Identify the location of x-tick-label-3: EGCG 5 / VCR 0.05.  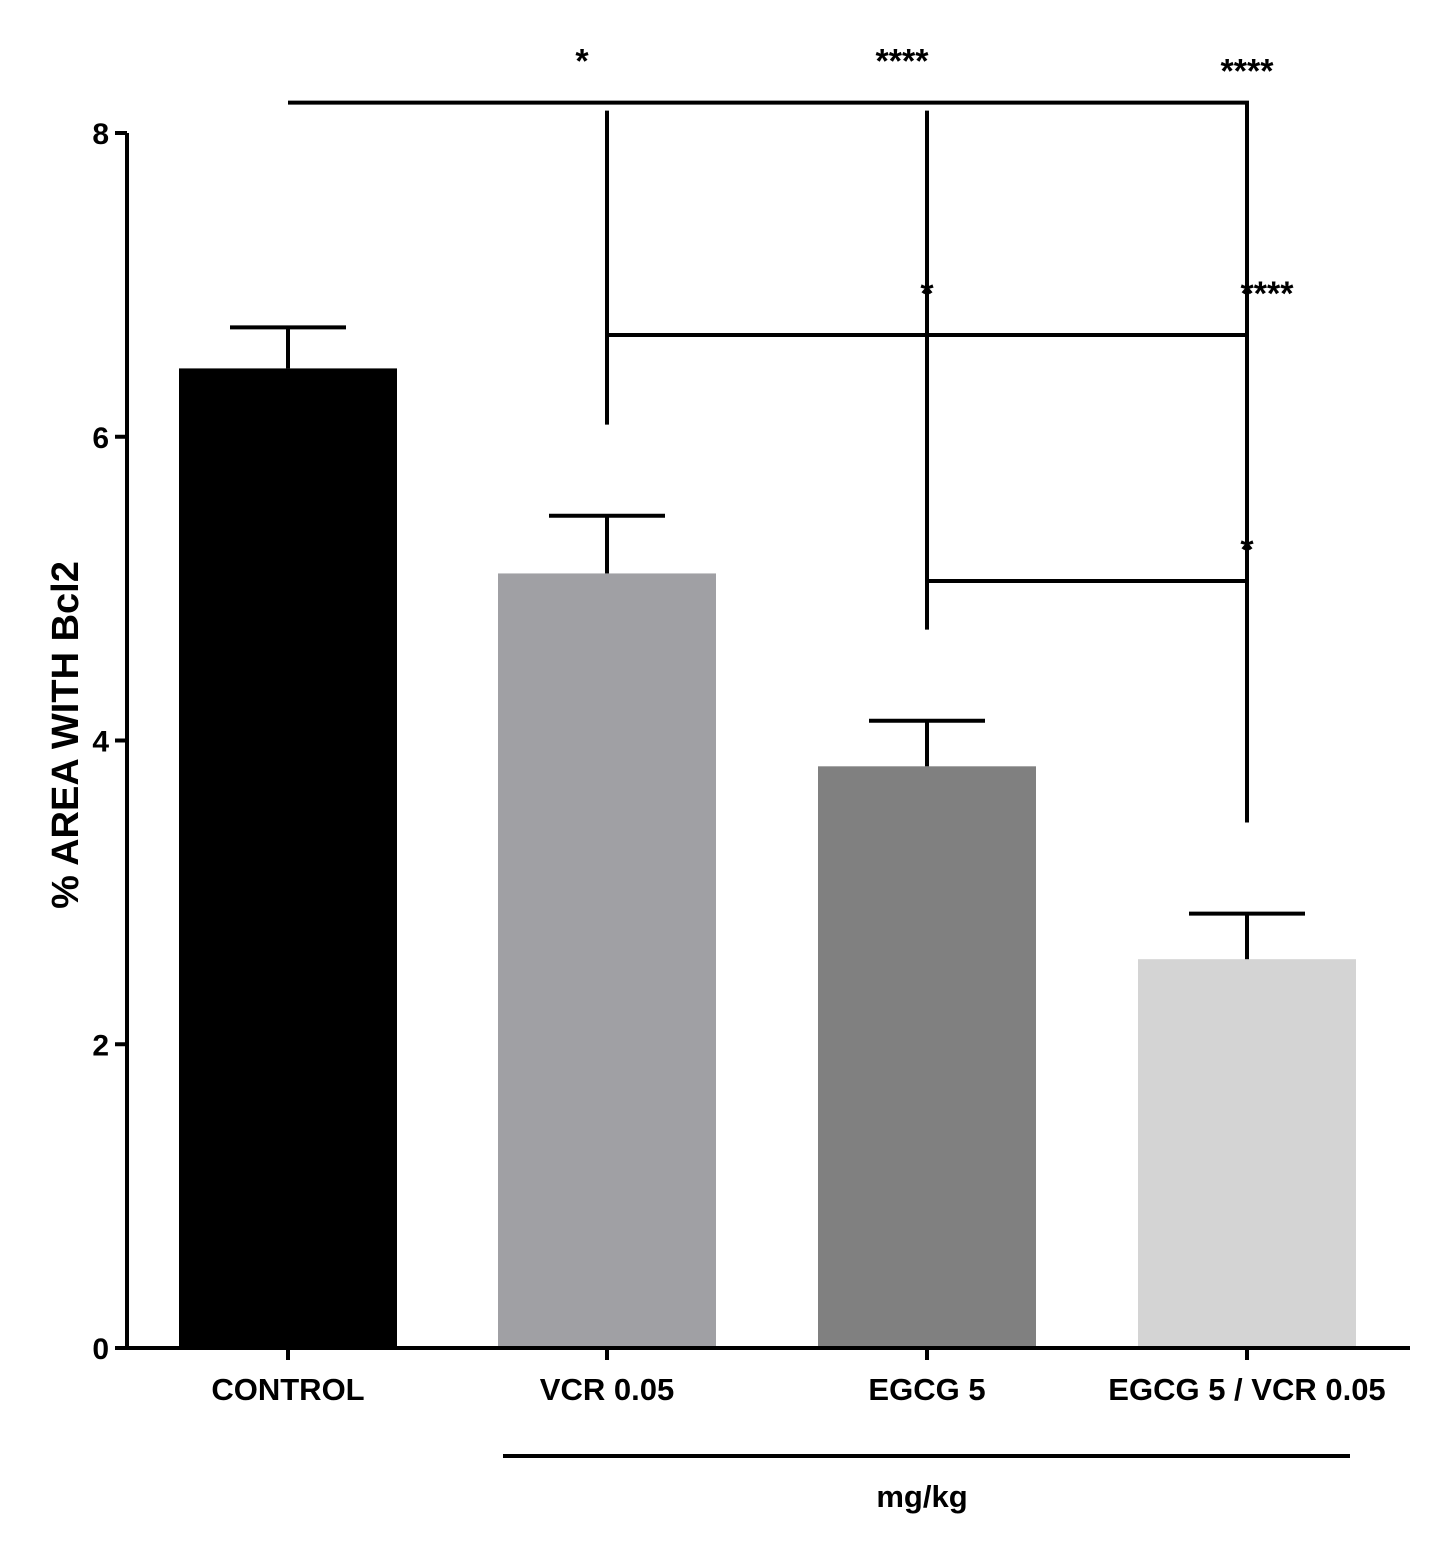
(1246, 1389).